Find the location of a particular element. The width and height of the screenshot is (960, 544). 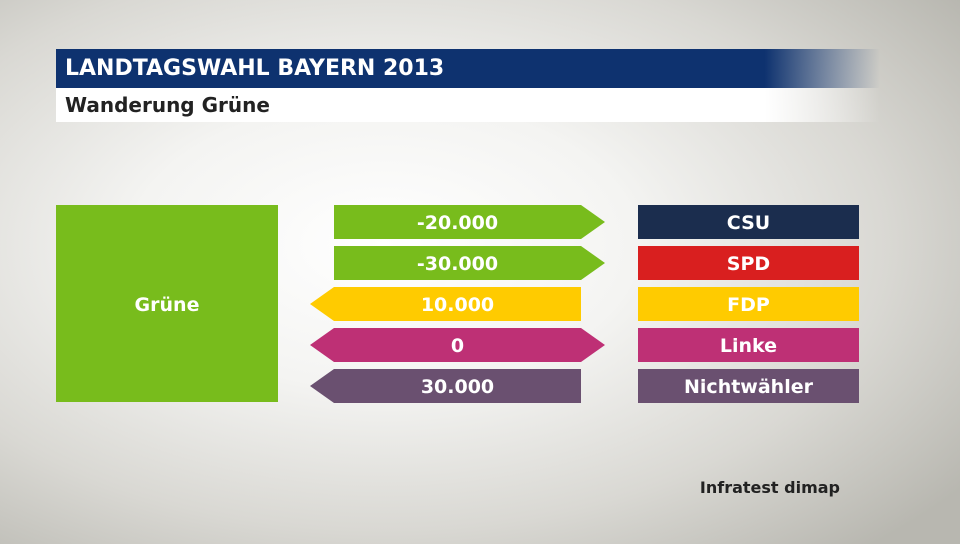

flow-value-nichtwähler: 30.000 is located at coordinates (457, 387).